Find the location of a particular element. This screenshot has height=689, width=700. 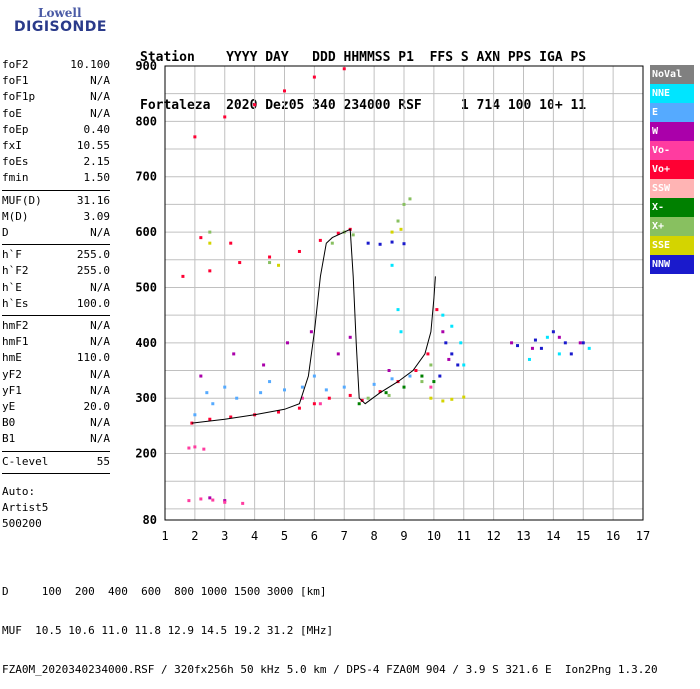

param-value: 55 is located at coordinates (103, 461).